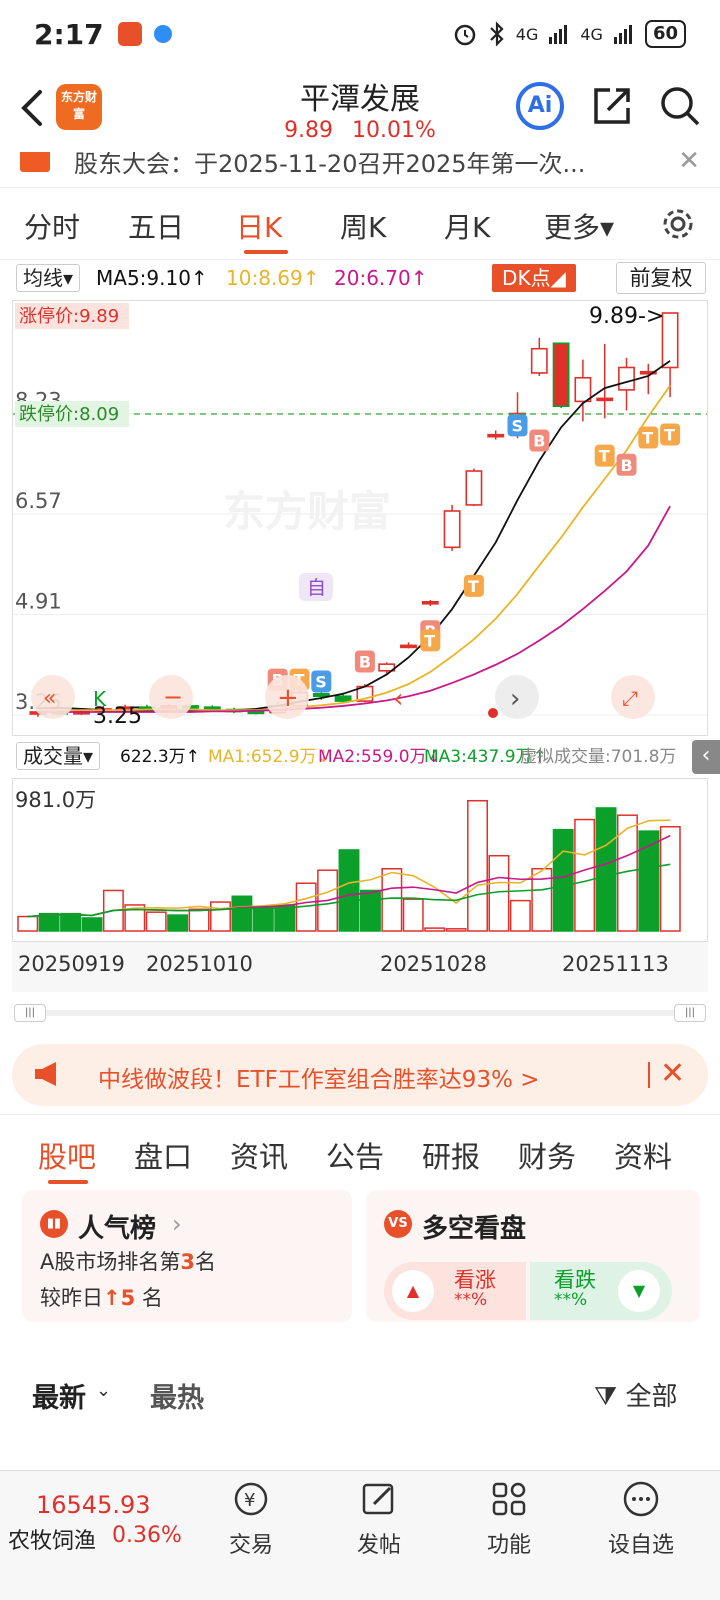  What do you see at coordinates (287, 697) in the screenshot?
I see `zoom-in-button` at bounding box center [287, 697].